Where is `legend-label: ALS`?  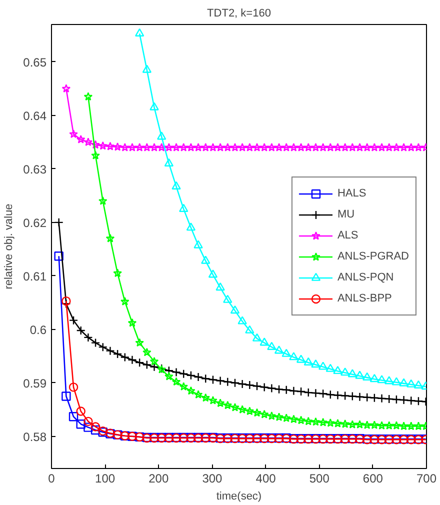 legend-label: ALS is located at coordinates (347, 236).